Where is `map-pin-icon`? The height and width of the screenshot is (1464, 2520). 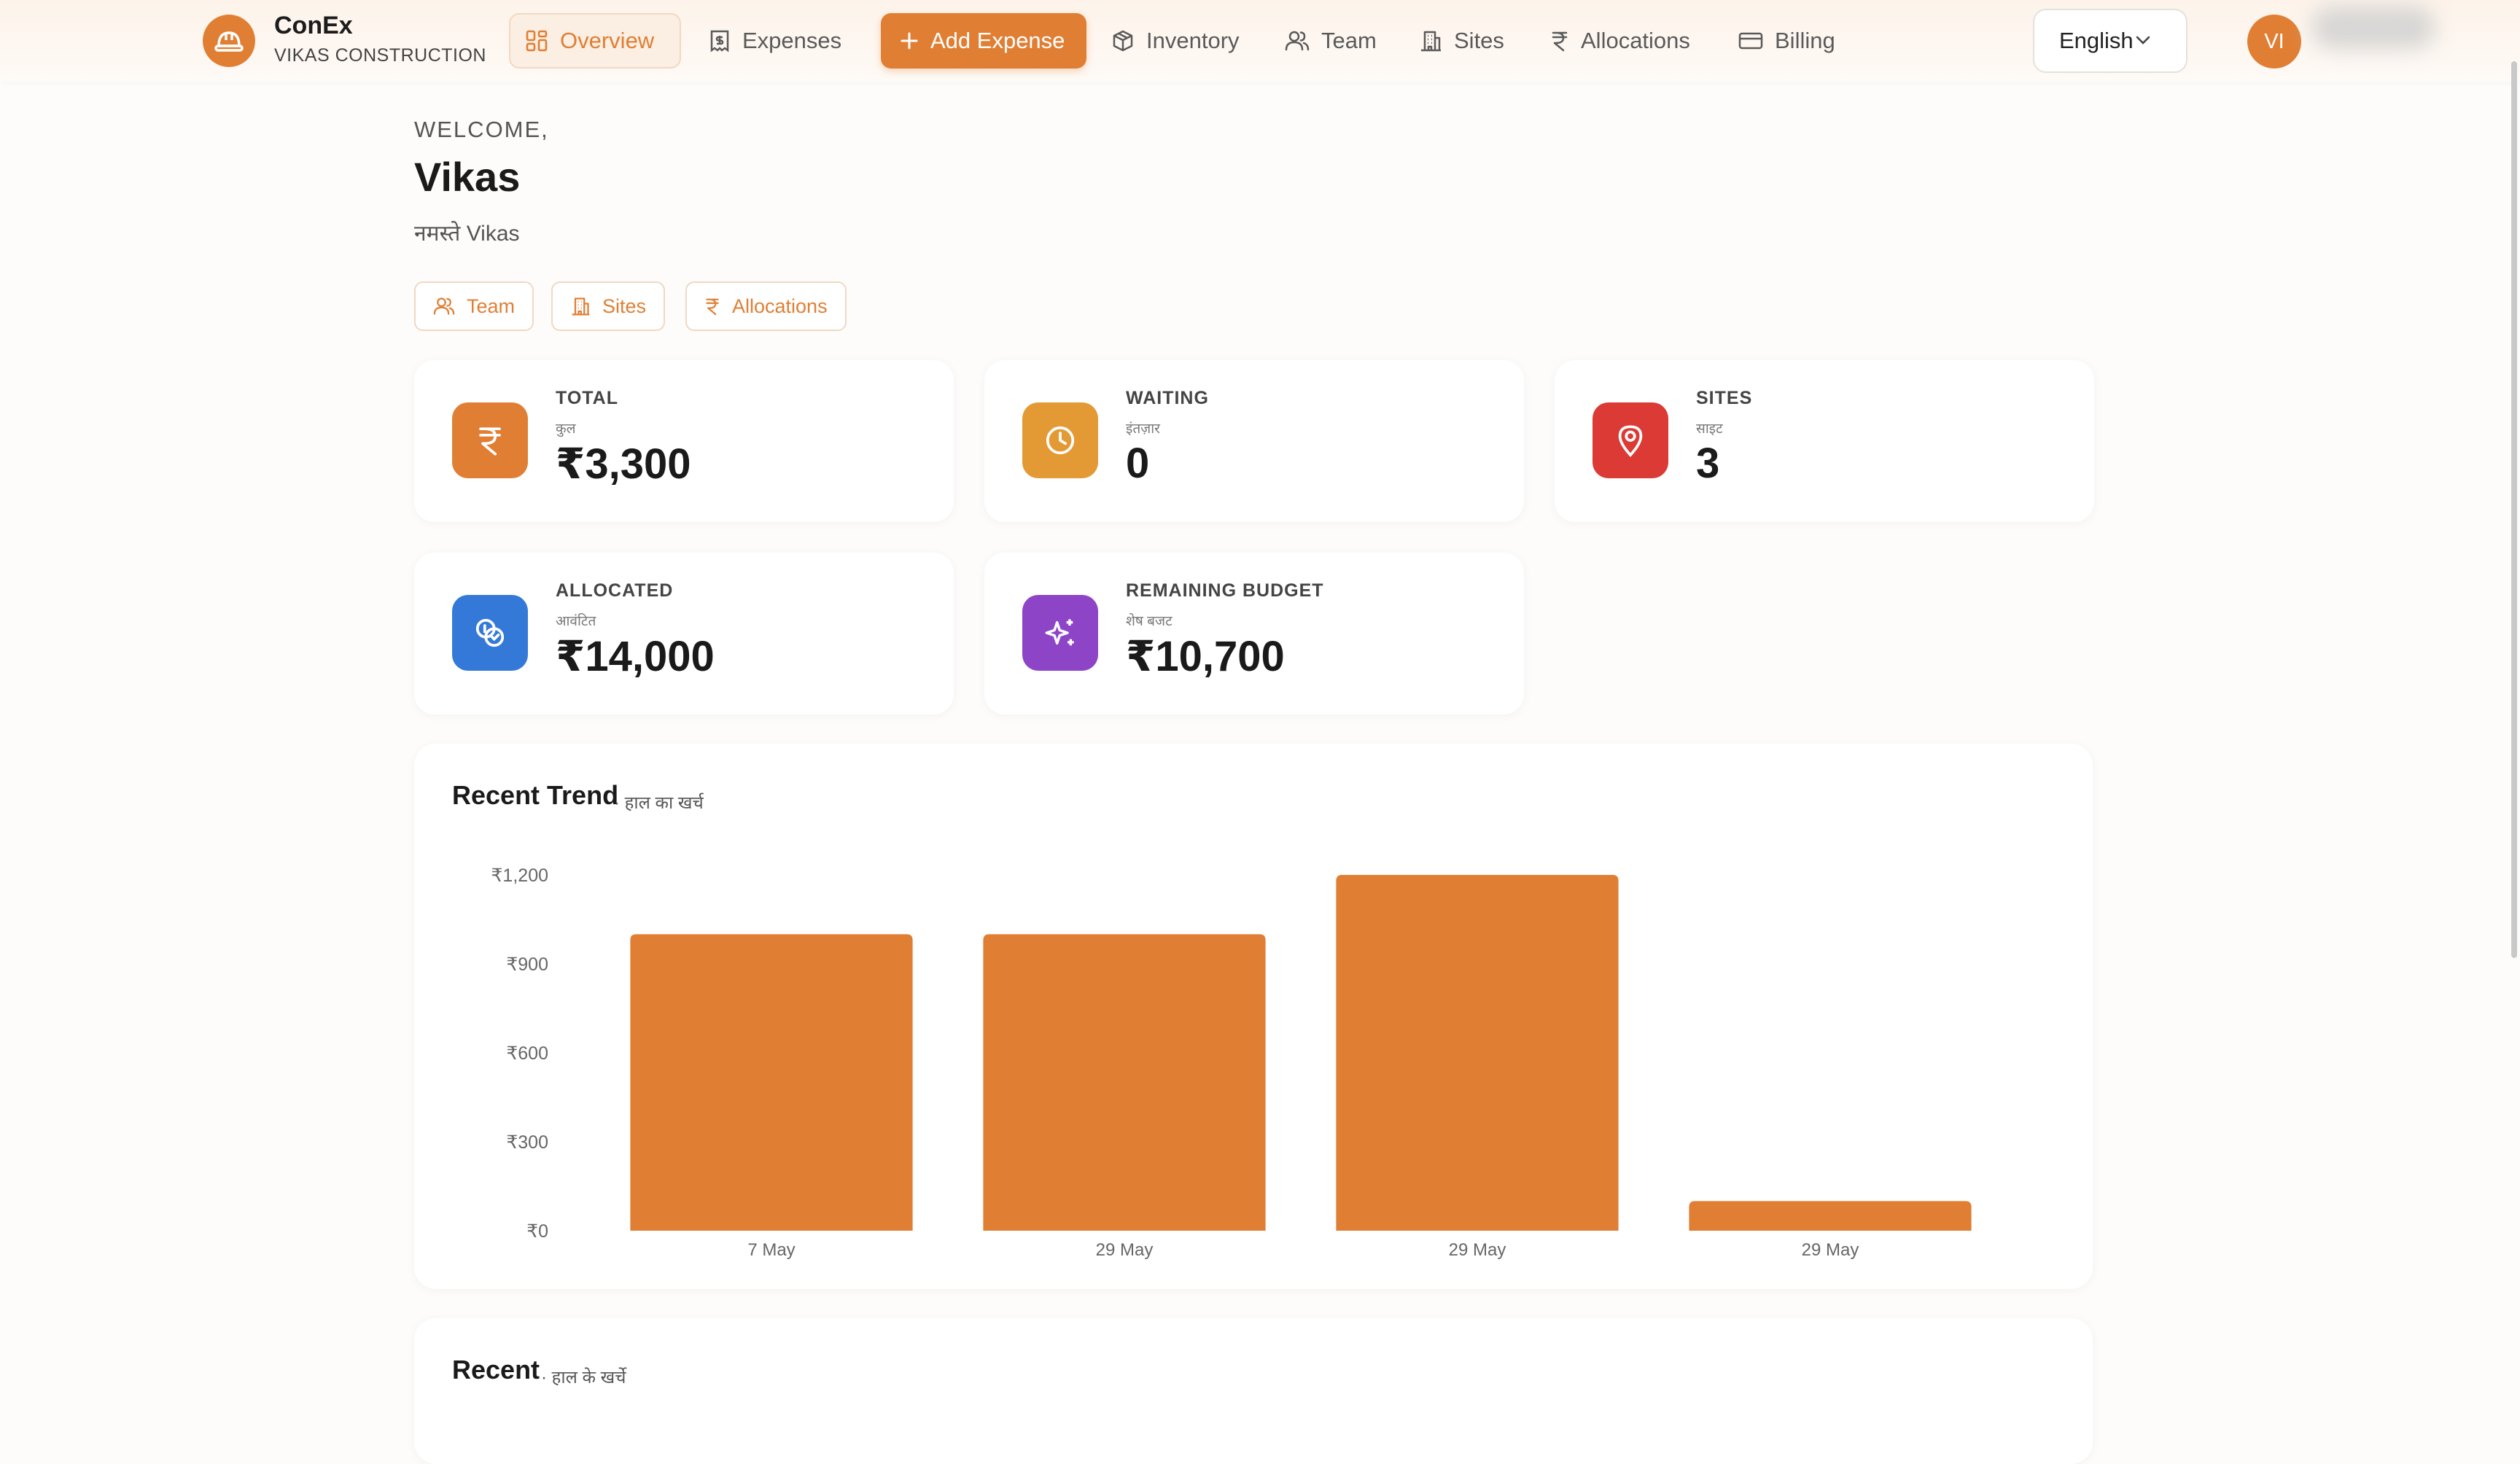
map-pin-icon is located at coordinates (1630, 440).